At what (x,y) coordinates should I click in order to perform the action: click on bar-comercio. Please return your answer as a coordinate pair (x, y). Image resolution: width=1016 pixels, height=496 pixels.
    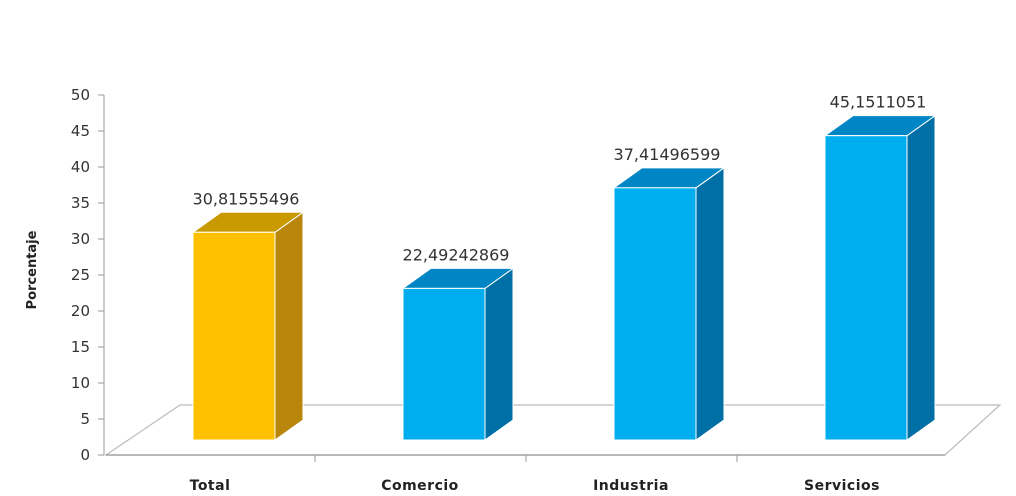
    Looking at the image, I should click on (458, 354).